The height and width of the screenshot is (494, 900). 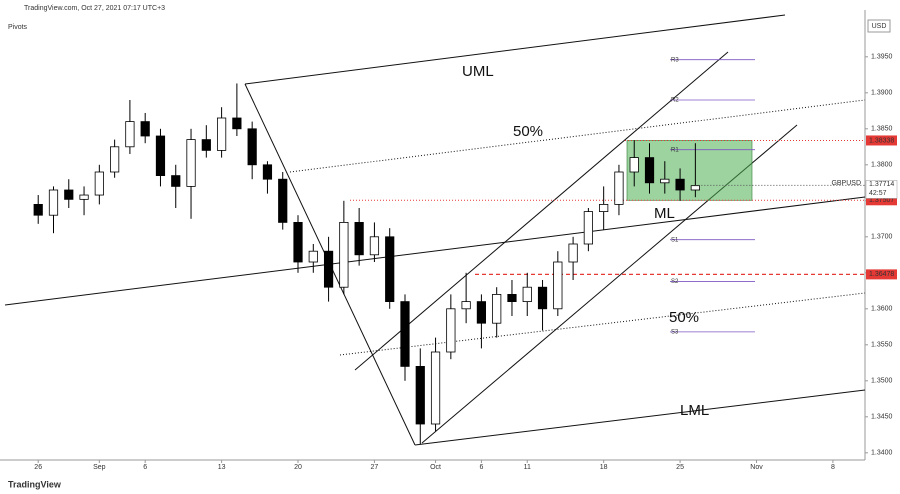 I want to click on level-label: 1.36478, so click(x=881, y=274).